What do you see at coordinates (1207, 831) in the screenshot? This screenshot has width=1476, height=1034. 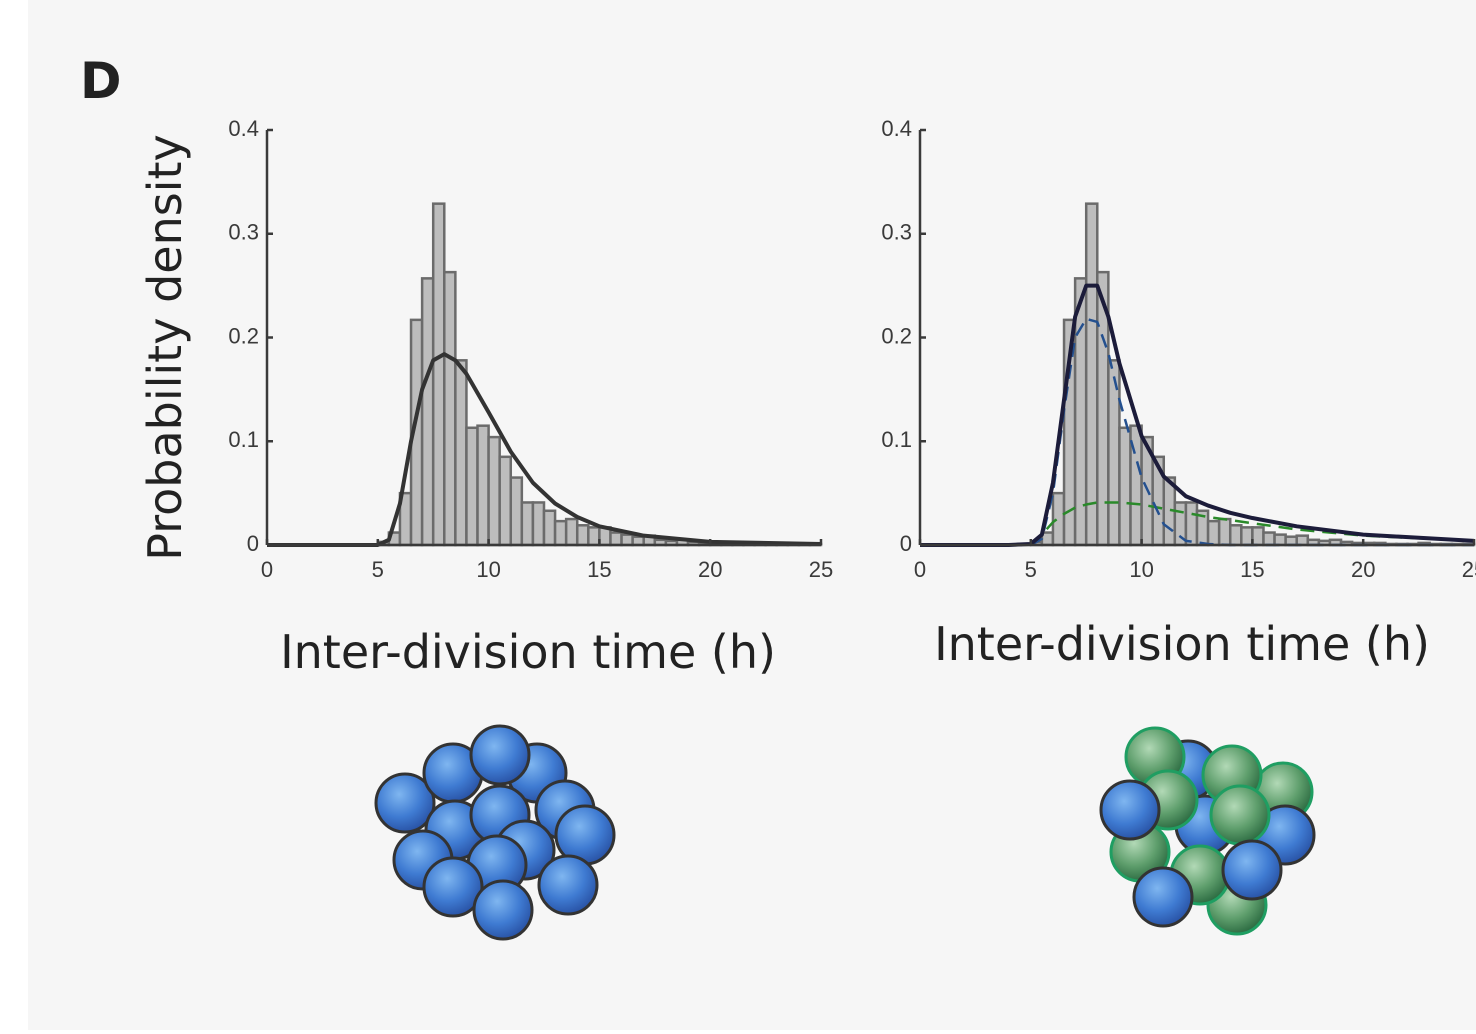 I see `cell-cluster-mixed` at bounding box center [1207, 831].